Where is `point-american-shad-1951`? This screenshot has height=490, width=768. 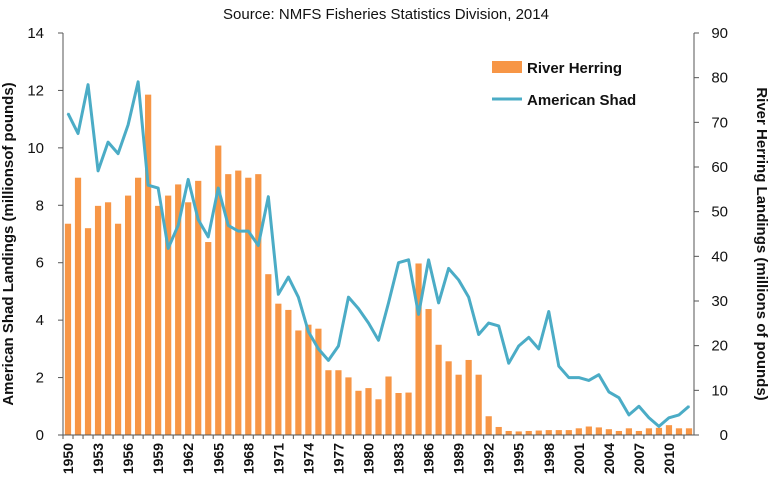 point-american-shad-1951 is located at coordinates (78, 133).